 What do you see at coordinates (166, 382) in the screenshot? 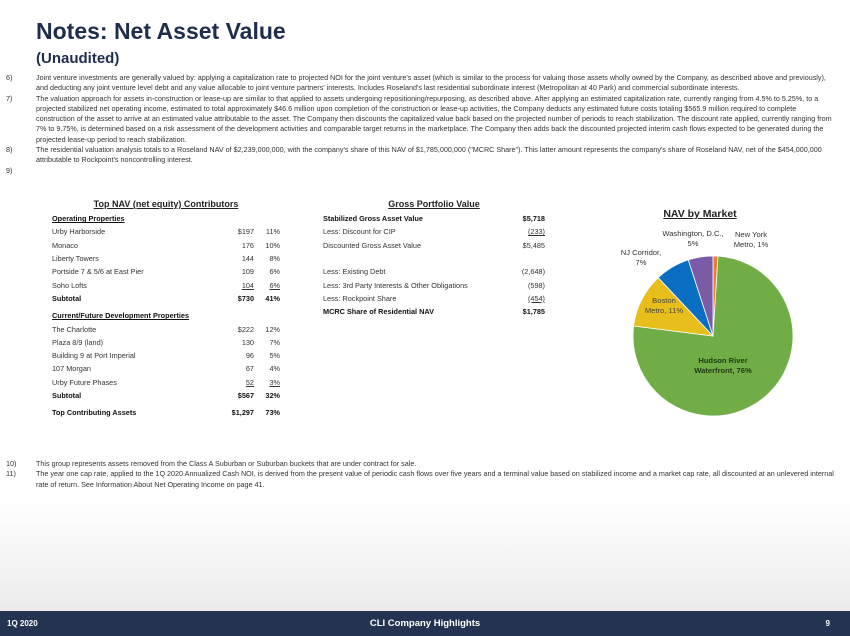
I see `table-row: Urby Future Phases 52 3%` at bounding box center [166, 382].